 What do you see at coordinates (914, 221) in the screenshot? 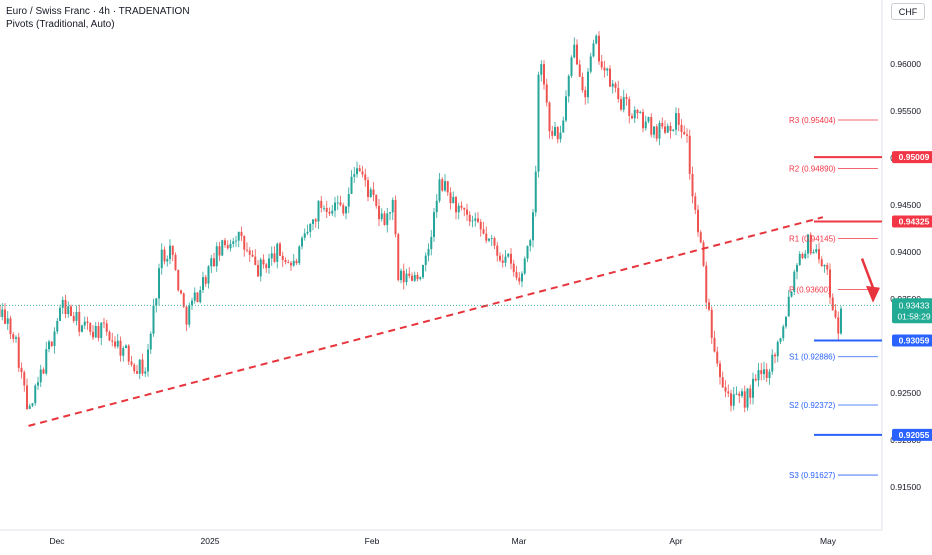
I see `level-tag-label: 0.94325` at bounding box center [914, 221].